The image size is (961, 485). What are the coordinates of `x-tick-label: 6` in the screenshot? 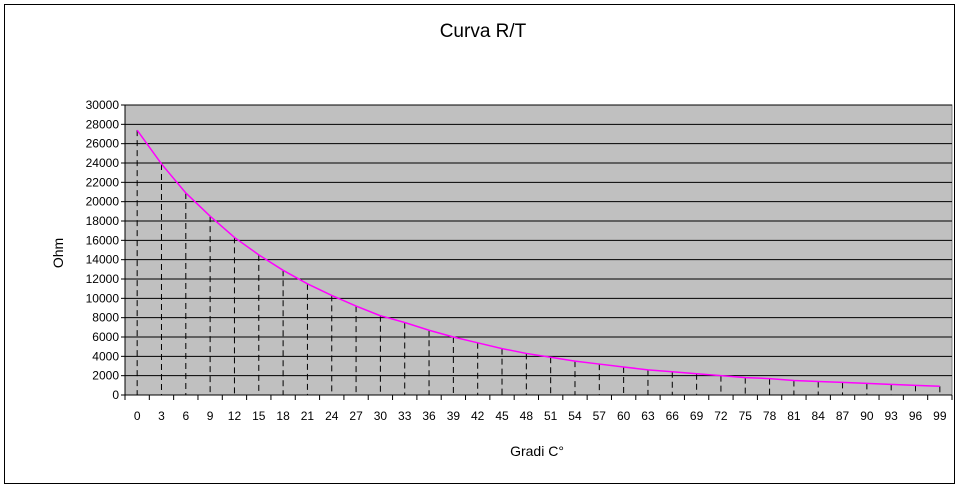 It's located at (185, 416).